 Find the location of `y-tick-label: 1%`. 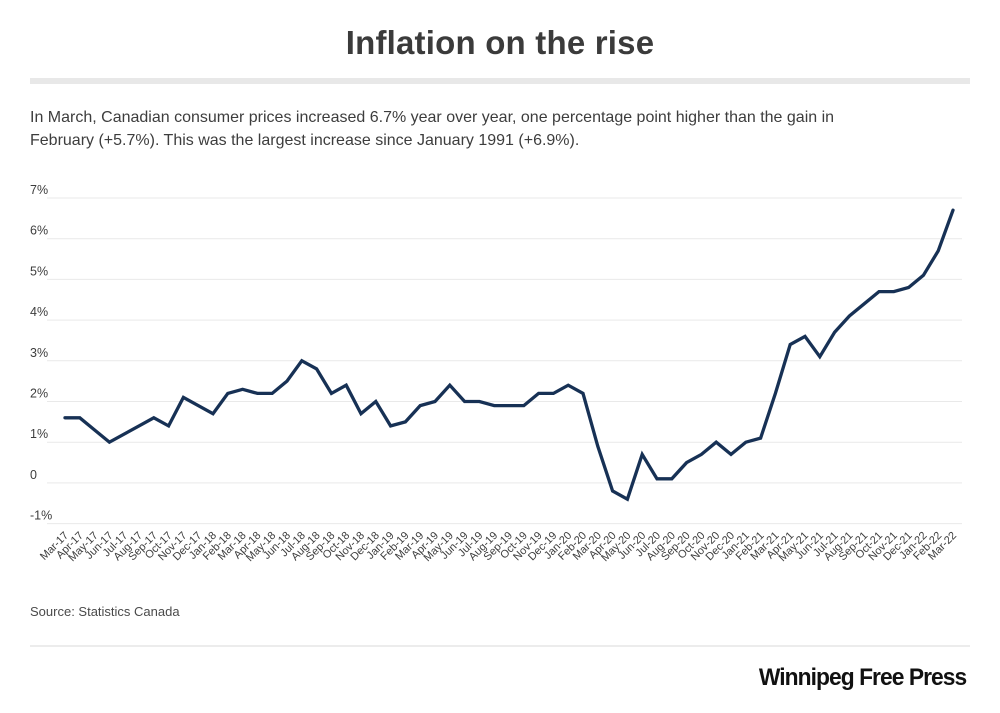

y-tick-label: 1% is located at coordinates (39, 434).